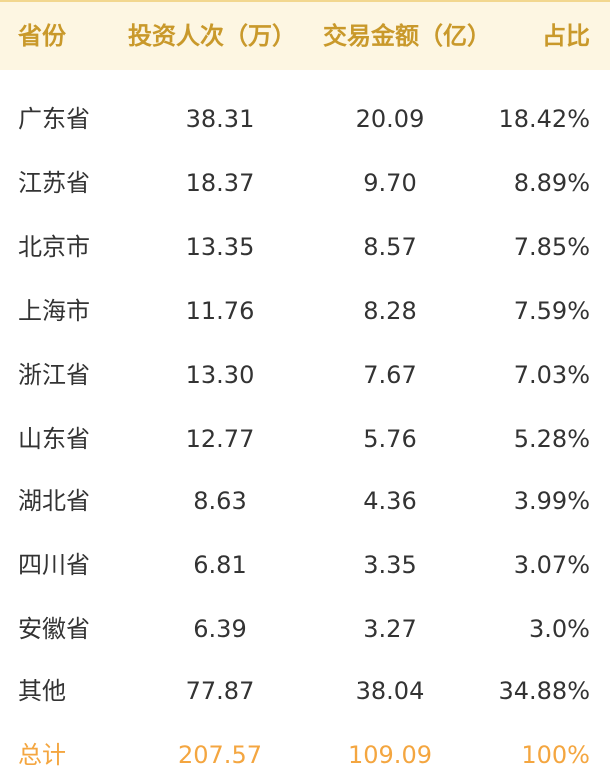  What do you see at coordinates (390, 565) in the screenshot?
I see `amount-cell: 3.35` at bounding box center [390, 565].